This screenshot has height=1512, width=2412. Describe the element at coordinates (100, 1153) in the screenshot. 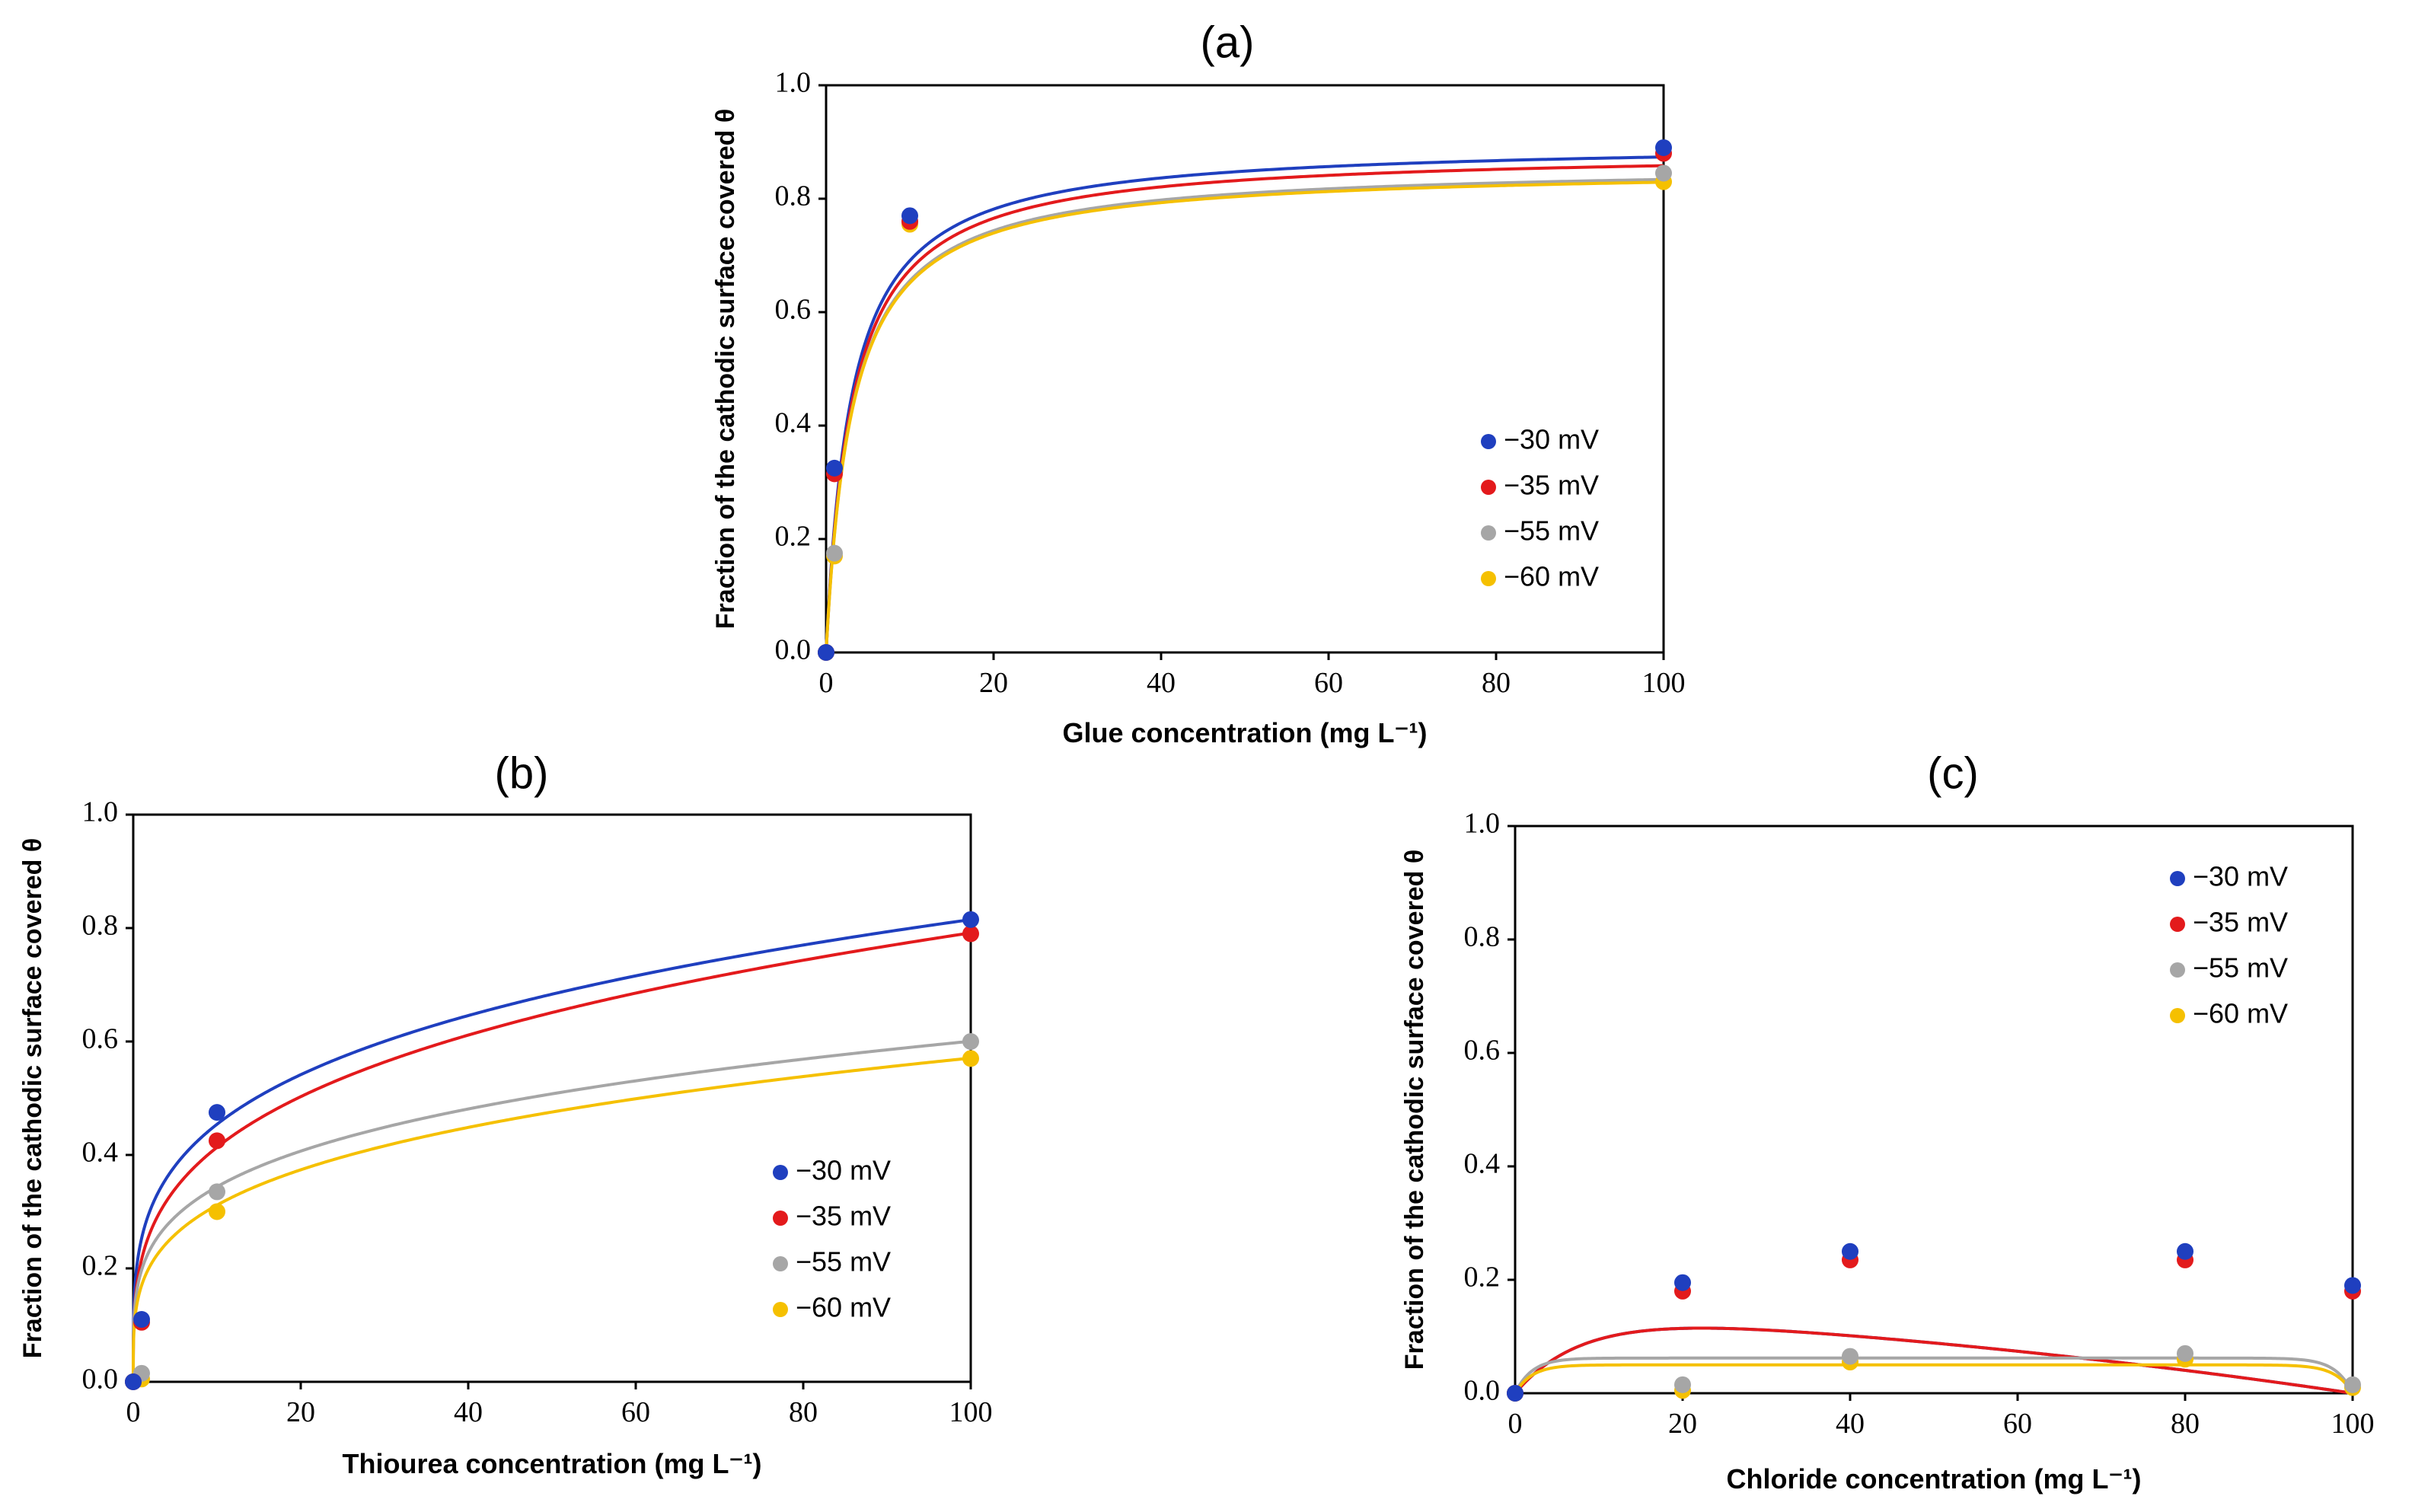

I see `y-tick-label-b: 0.4` at that location.